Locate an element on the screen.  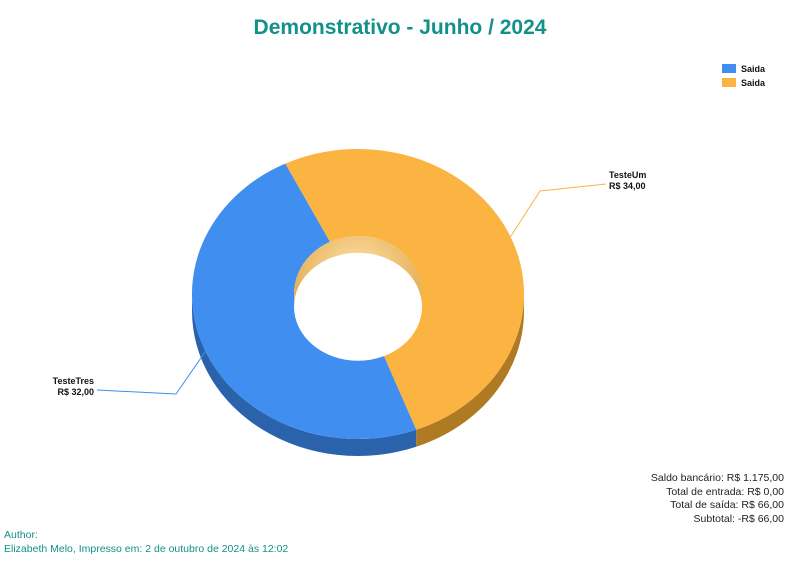
legend: Saida Saida is located at coordinates (743, 76).